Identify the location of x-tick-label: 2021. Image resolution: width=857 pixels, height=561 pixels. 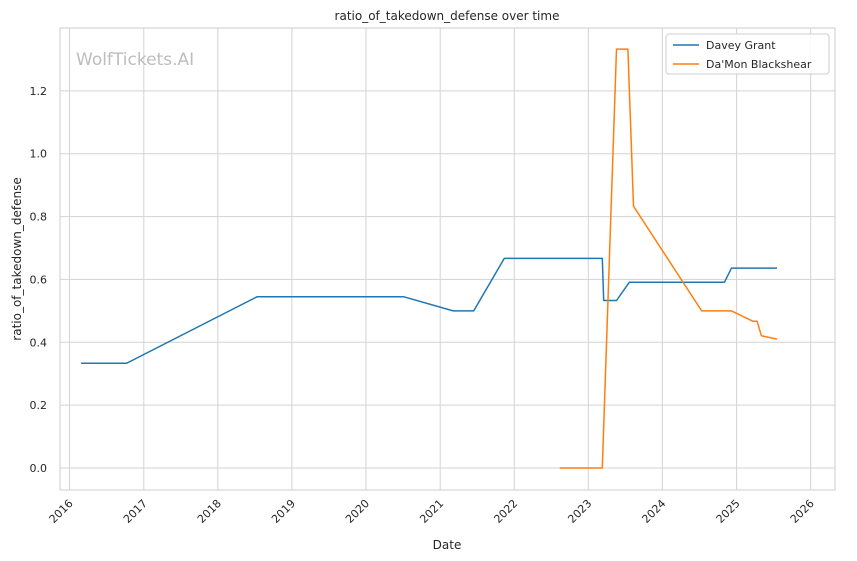
(431, 511).